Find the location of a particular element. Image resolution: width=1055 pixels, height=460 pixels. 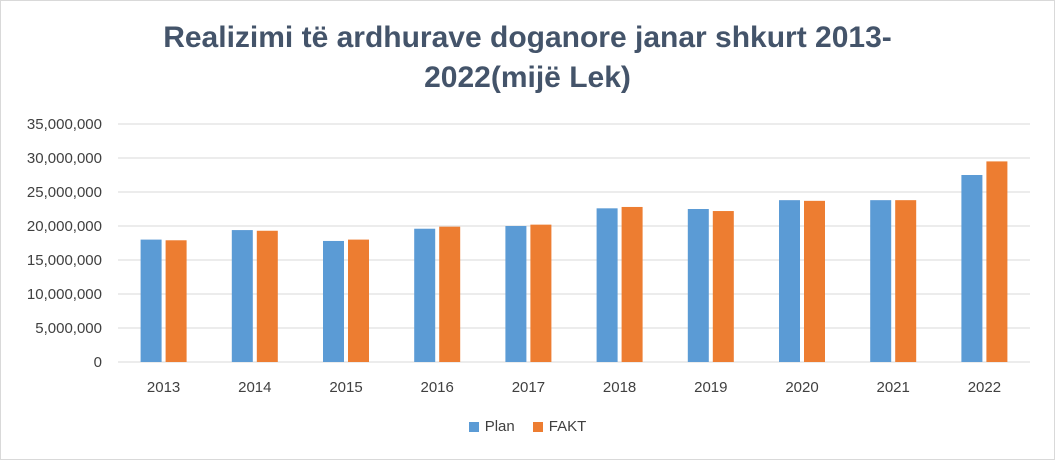

bar-fakt-2017 is located at coordinates (541, 293).